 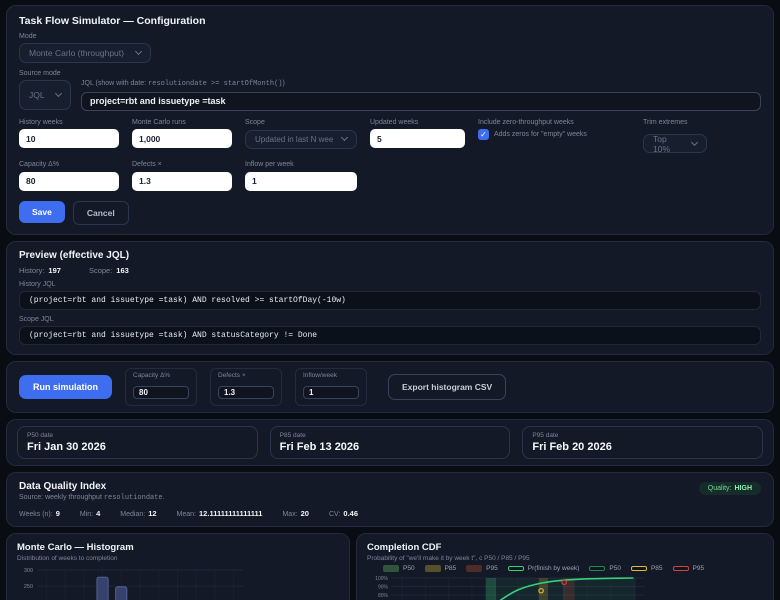 I want to click on field-mc-runs: Monte Carlo runs, so click(x=182, y=133).